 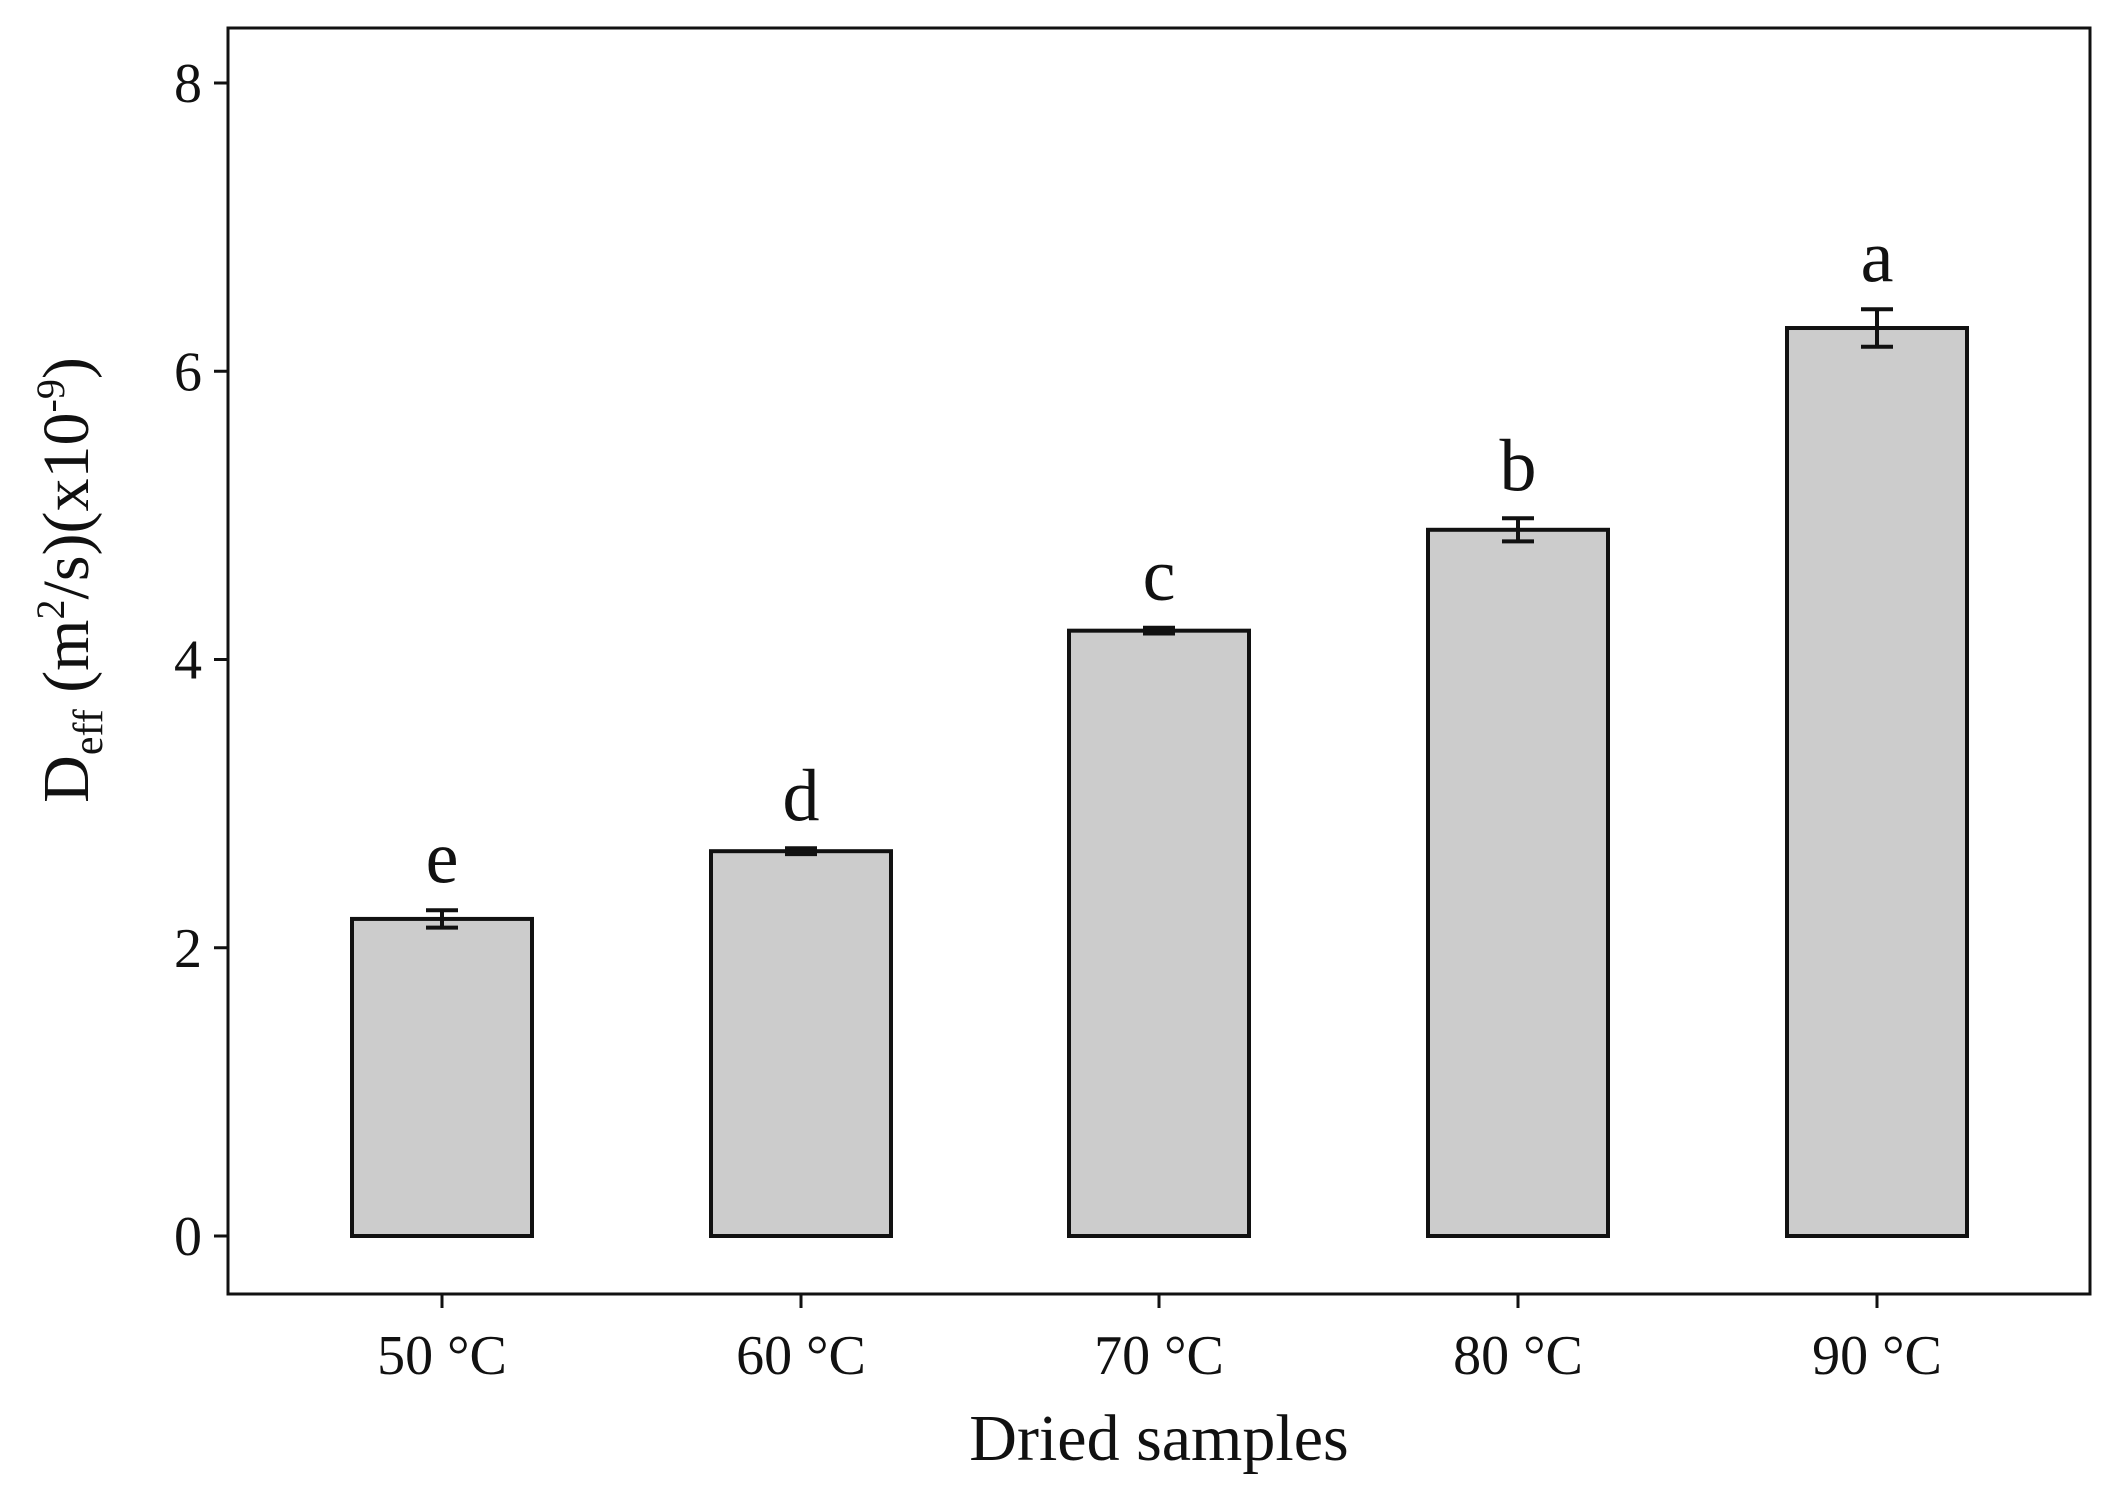 I want to click on y-axis-title-main: D, so click(x=66, y=779).